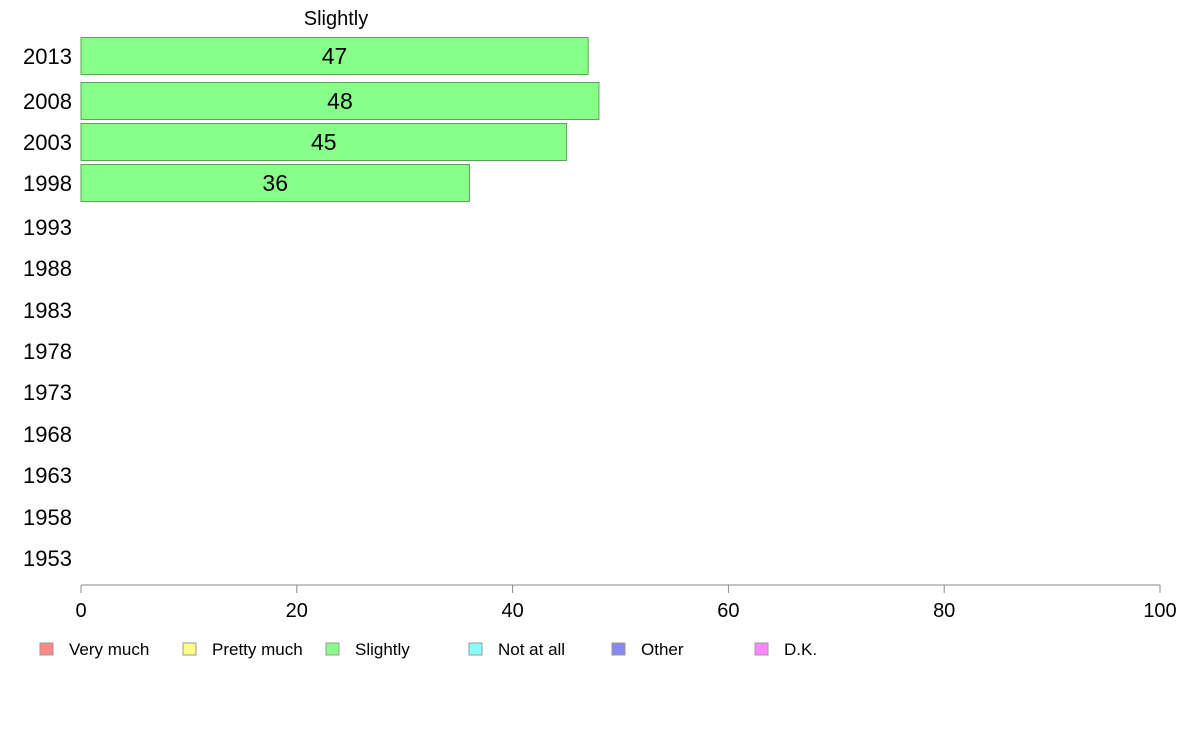 This screenshot has height=736, width=1188. I want to click on x-tick-label: 100, so click(1159, 611).